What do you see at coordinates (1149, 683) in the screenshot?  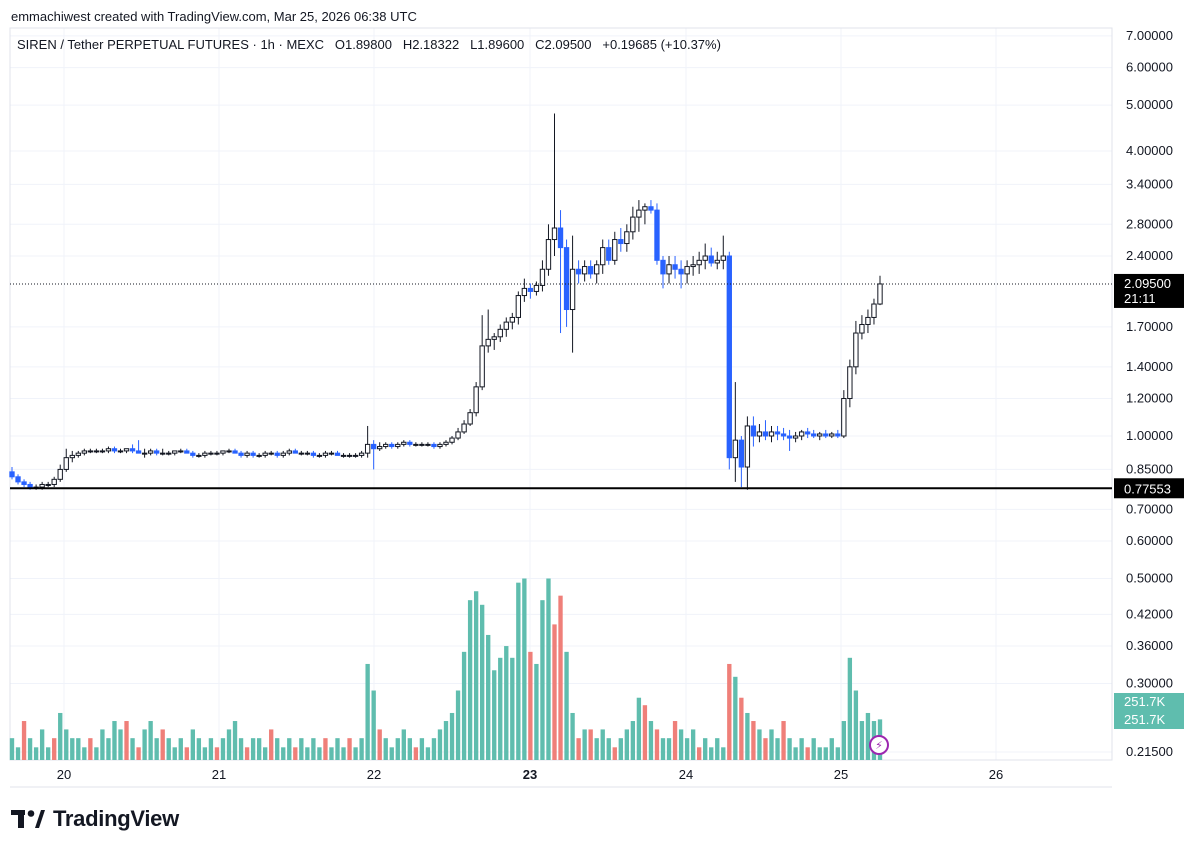 I see `price-tick-label: 0.30000` at bounding box center [1149, 683].